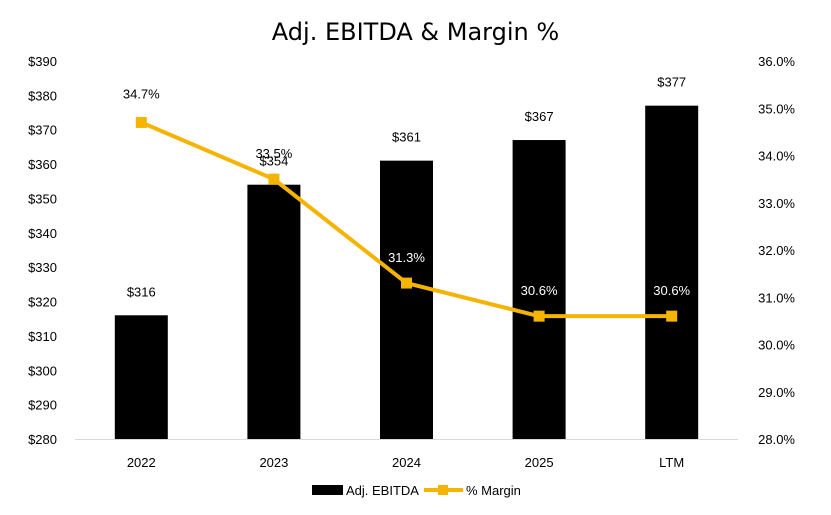 This screenshot has height=515, width=831. I want to click on bar-data-label: $354, so click(273, 161).